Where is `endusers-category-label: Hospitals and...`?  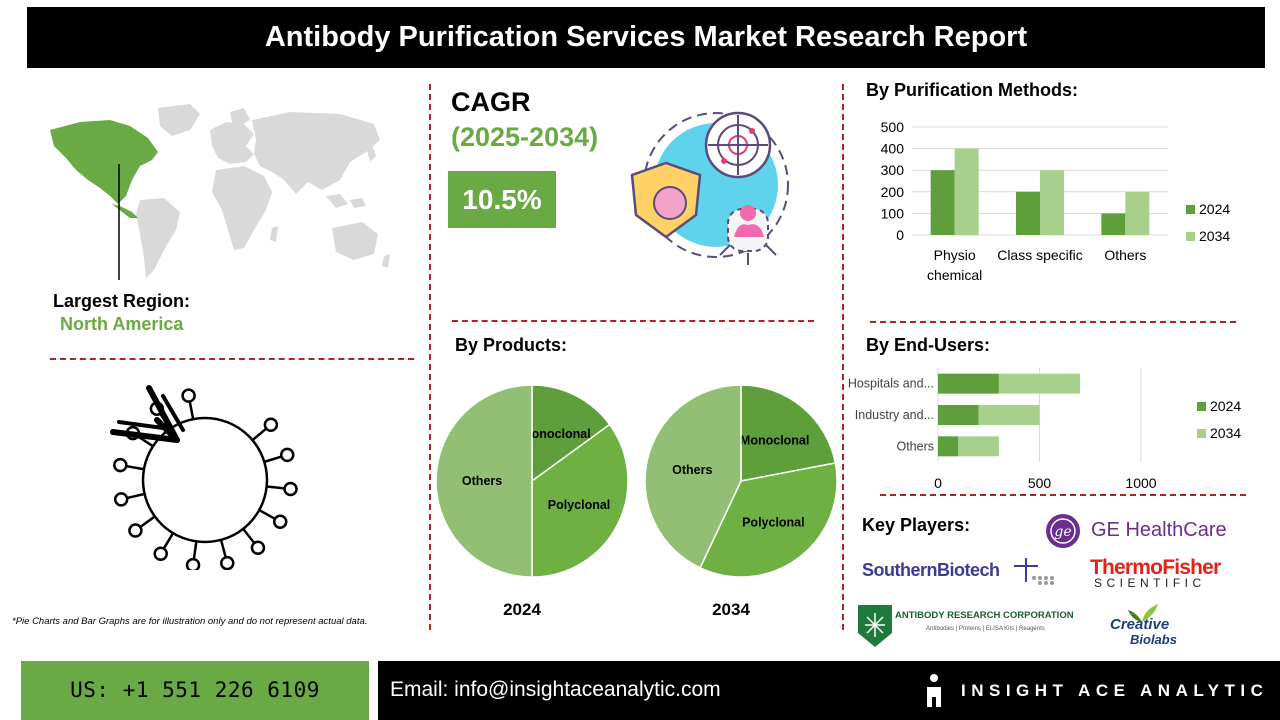
endusers-category-label: Hospitals and... is located at coordinates (891, 384).